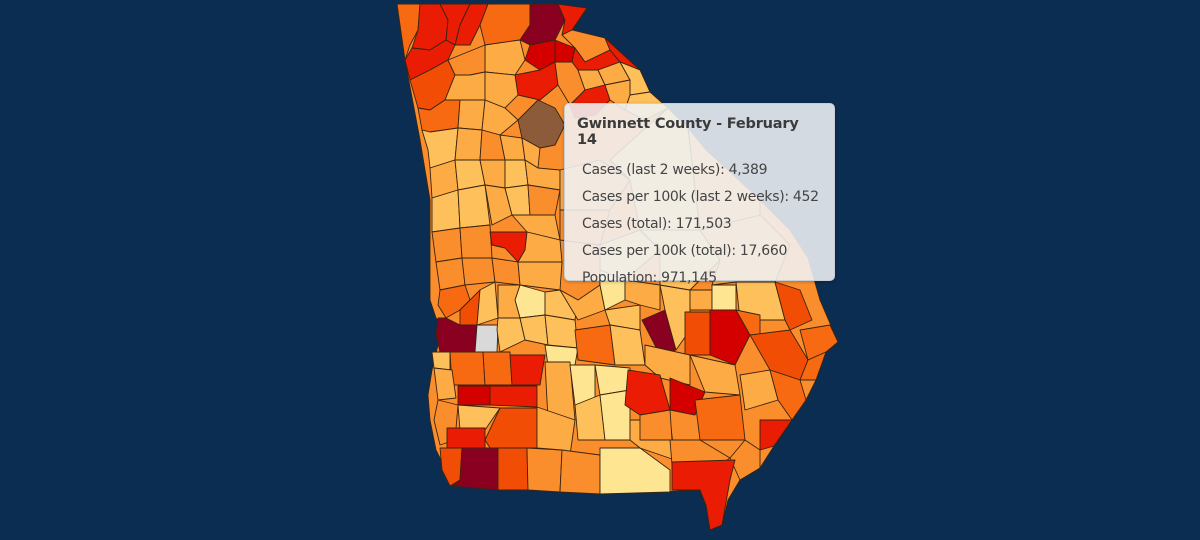 The height and width of the screenshot is (540, 1200). I want to click on county-gwinnett-hovered, so click(541, 124).